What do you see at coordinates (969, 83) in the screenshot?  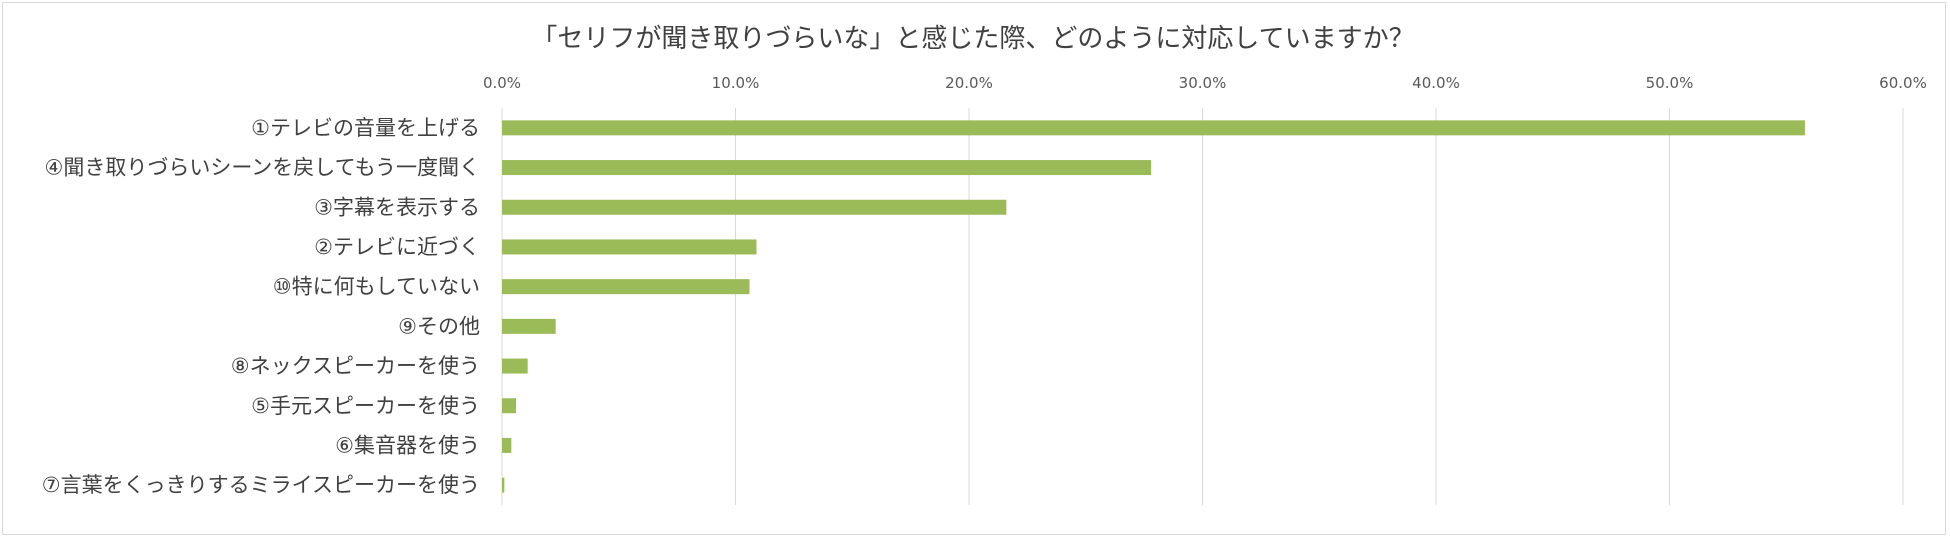 I see `x-tick-label: 20.0%` at bounding box center [969, 83].